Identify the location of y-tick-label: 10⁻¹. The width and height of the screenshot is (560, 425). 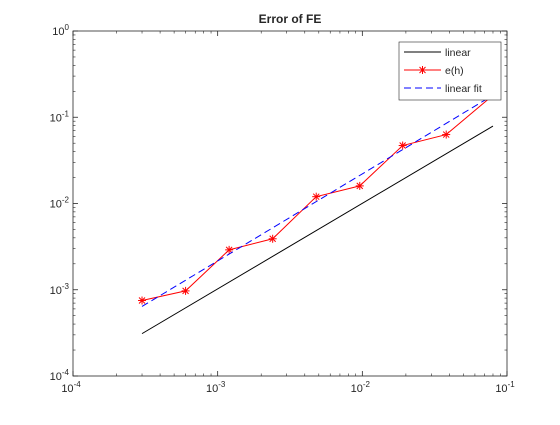
(60, 116).